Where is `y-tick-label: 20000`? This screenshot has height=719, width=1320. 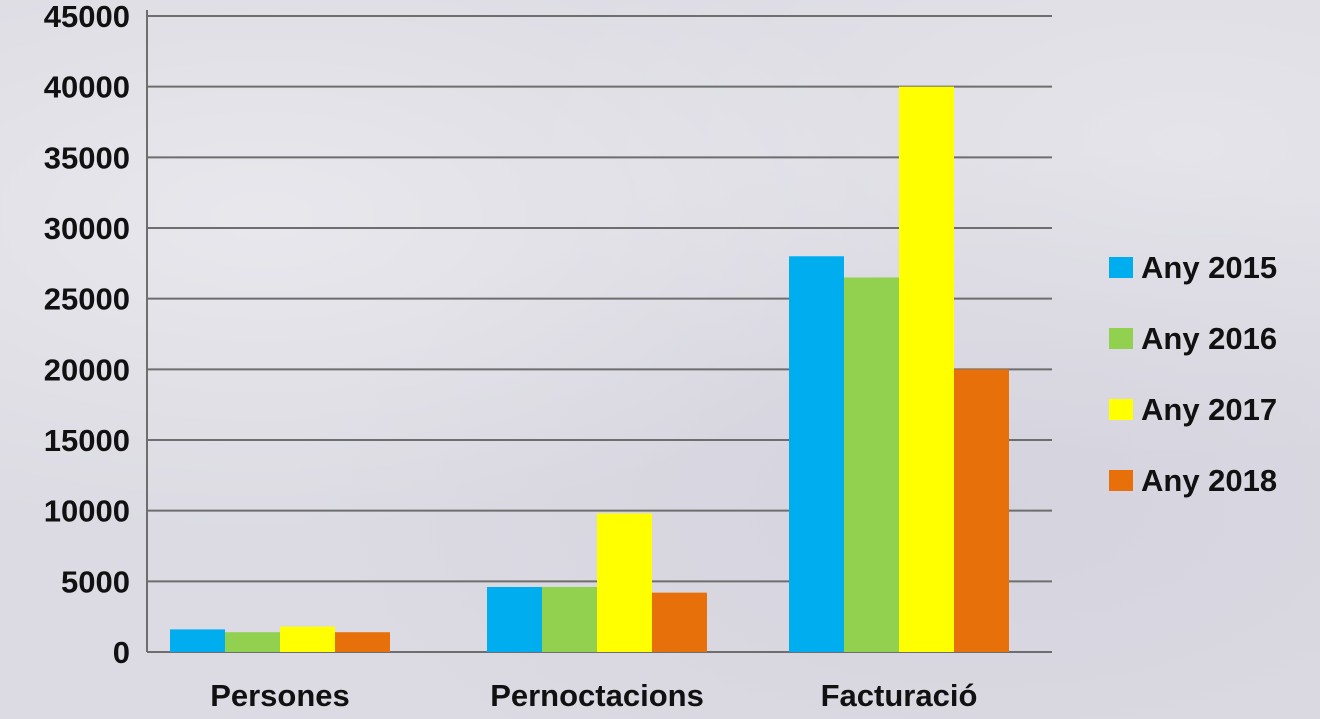
y-tick-label: 20000 is located at coordinates (87, 369).